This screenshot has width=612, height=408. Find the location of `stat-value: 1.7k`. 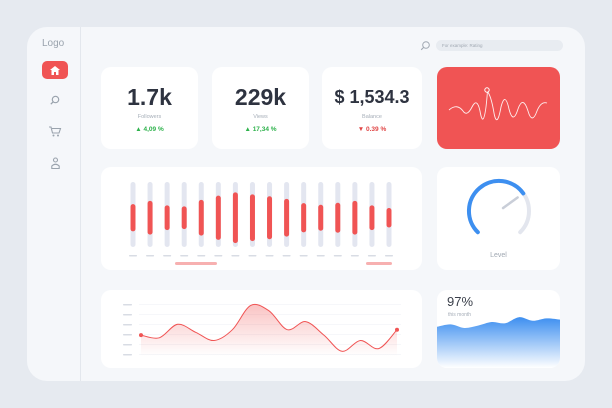

stat-value: 1.7k is located at coordinates (149, 97).